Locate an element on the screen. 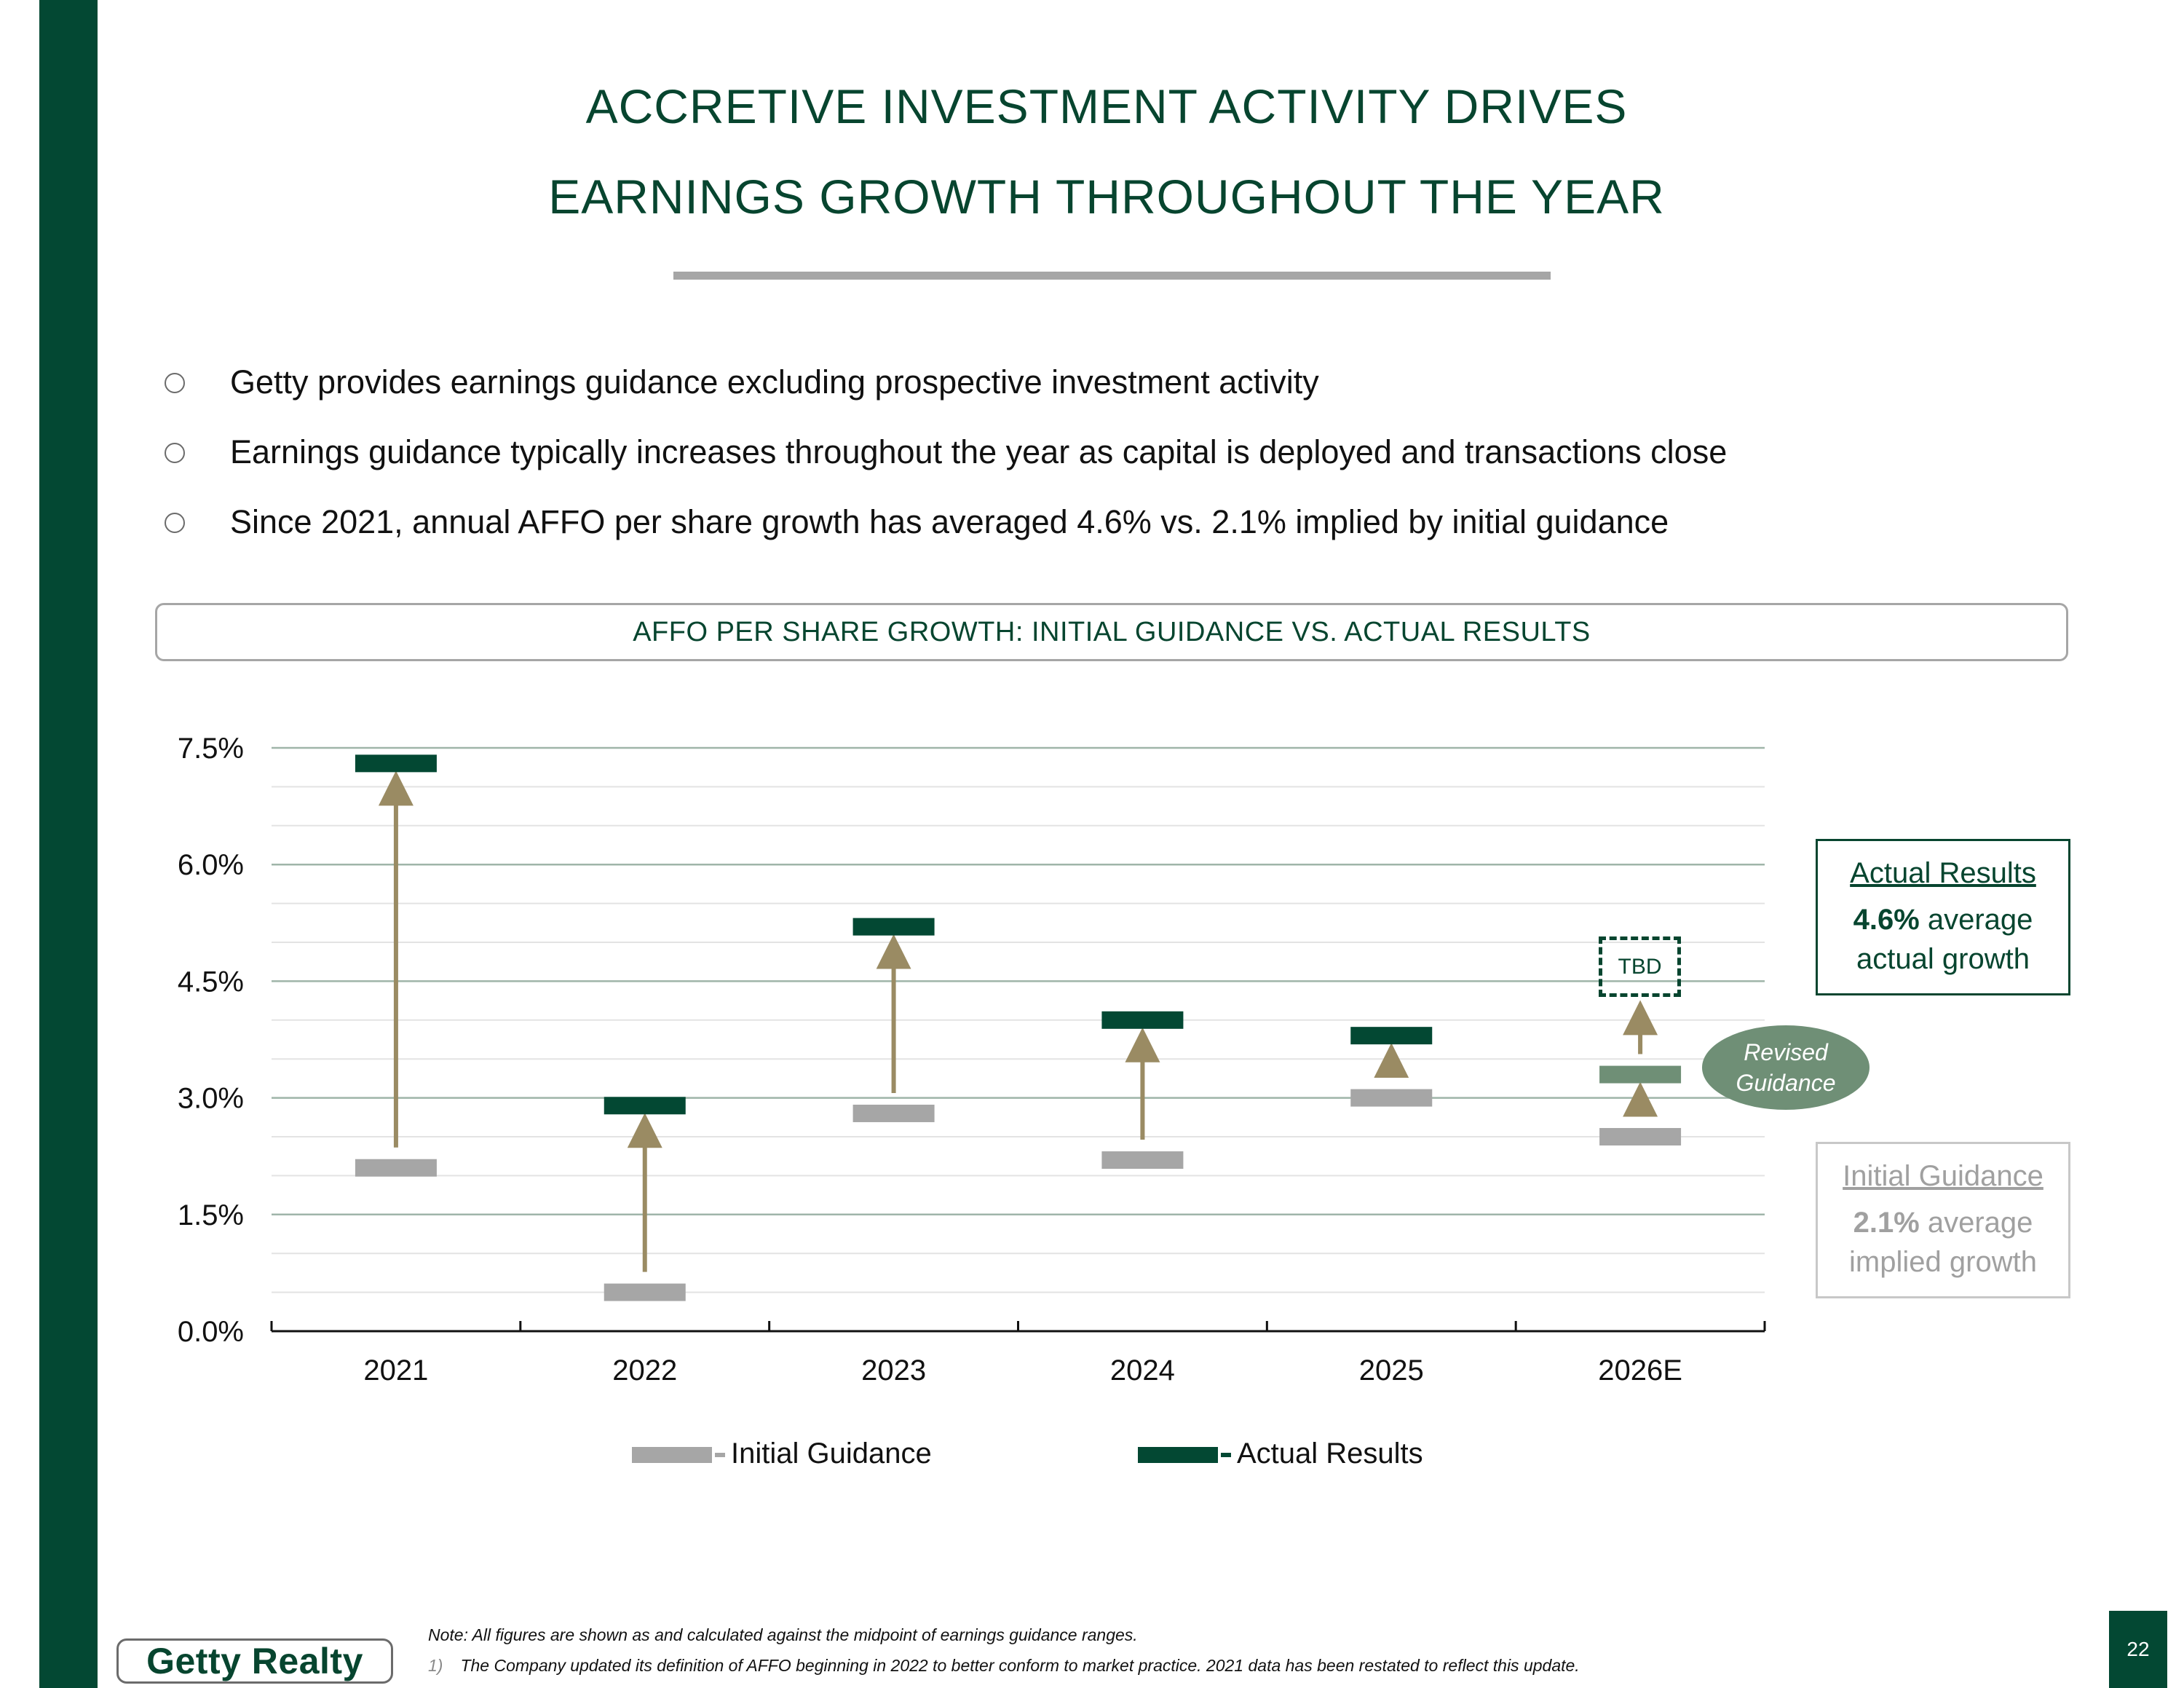  legend-initial-tick is located at coordinates (720, 1455).